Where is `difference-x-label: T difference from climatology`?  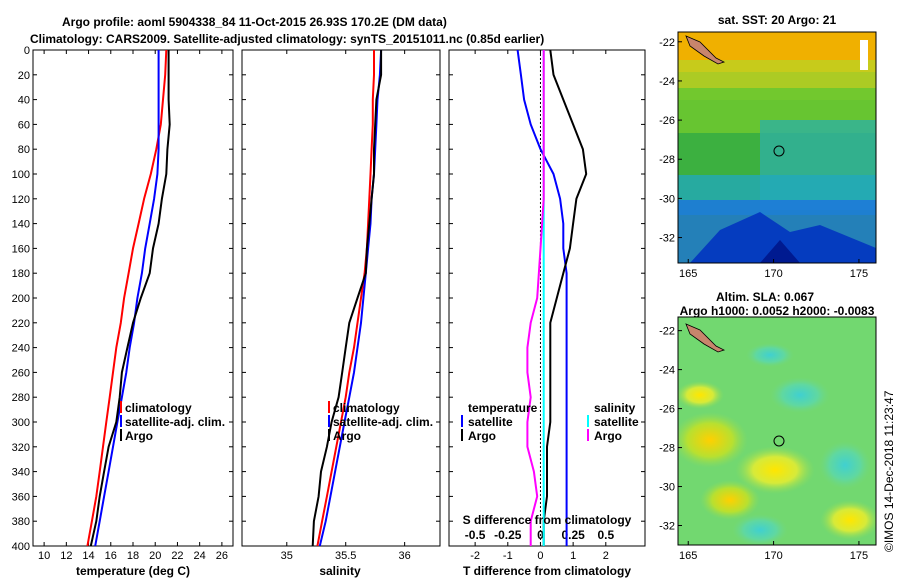 difference-x-label: T difference from climatology is located at coordinates (547, 571).